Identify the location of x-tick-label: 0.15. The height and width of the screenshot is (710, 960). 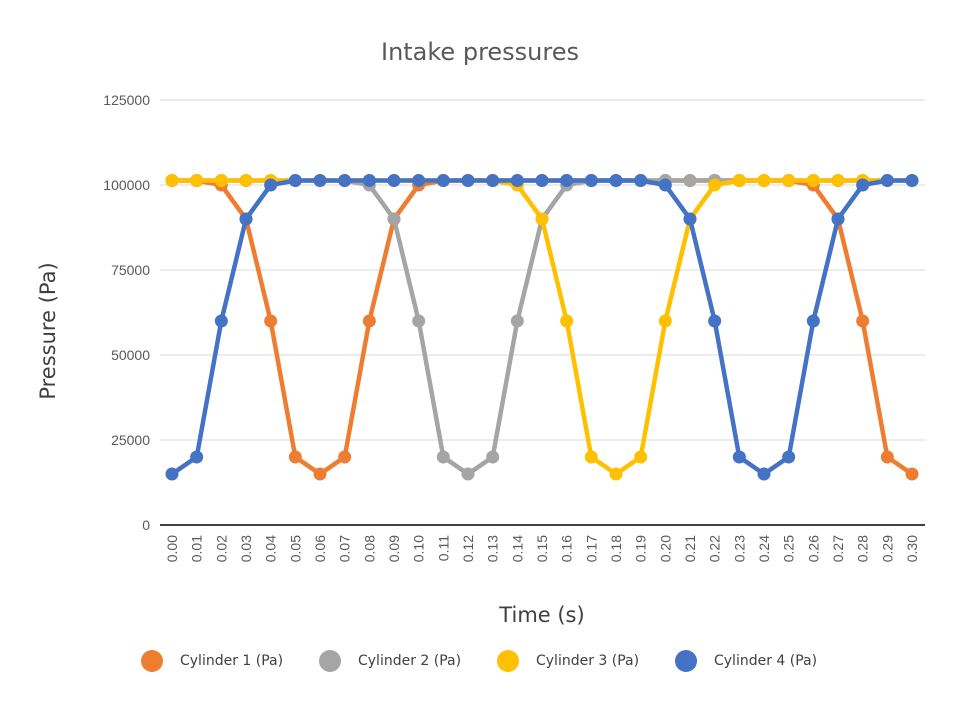
(542, 548).